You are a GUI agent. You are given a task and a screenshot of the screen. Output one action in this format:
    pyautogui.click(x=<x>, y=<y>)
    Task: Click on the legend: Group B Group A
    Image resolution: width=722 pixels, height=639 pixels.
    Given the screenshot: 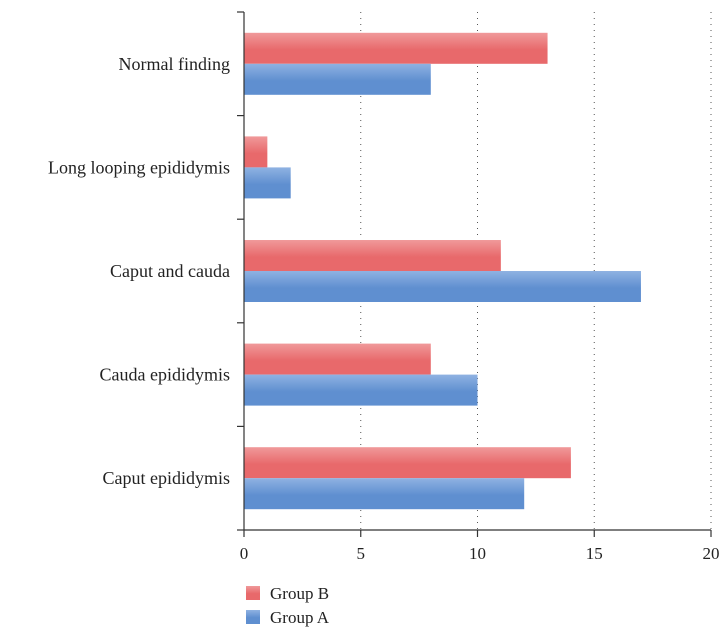 What is the action you would take?
    pyautogui.click(x=288, y=605)
    